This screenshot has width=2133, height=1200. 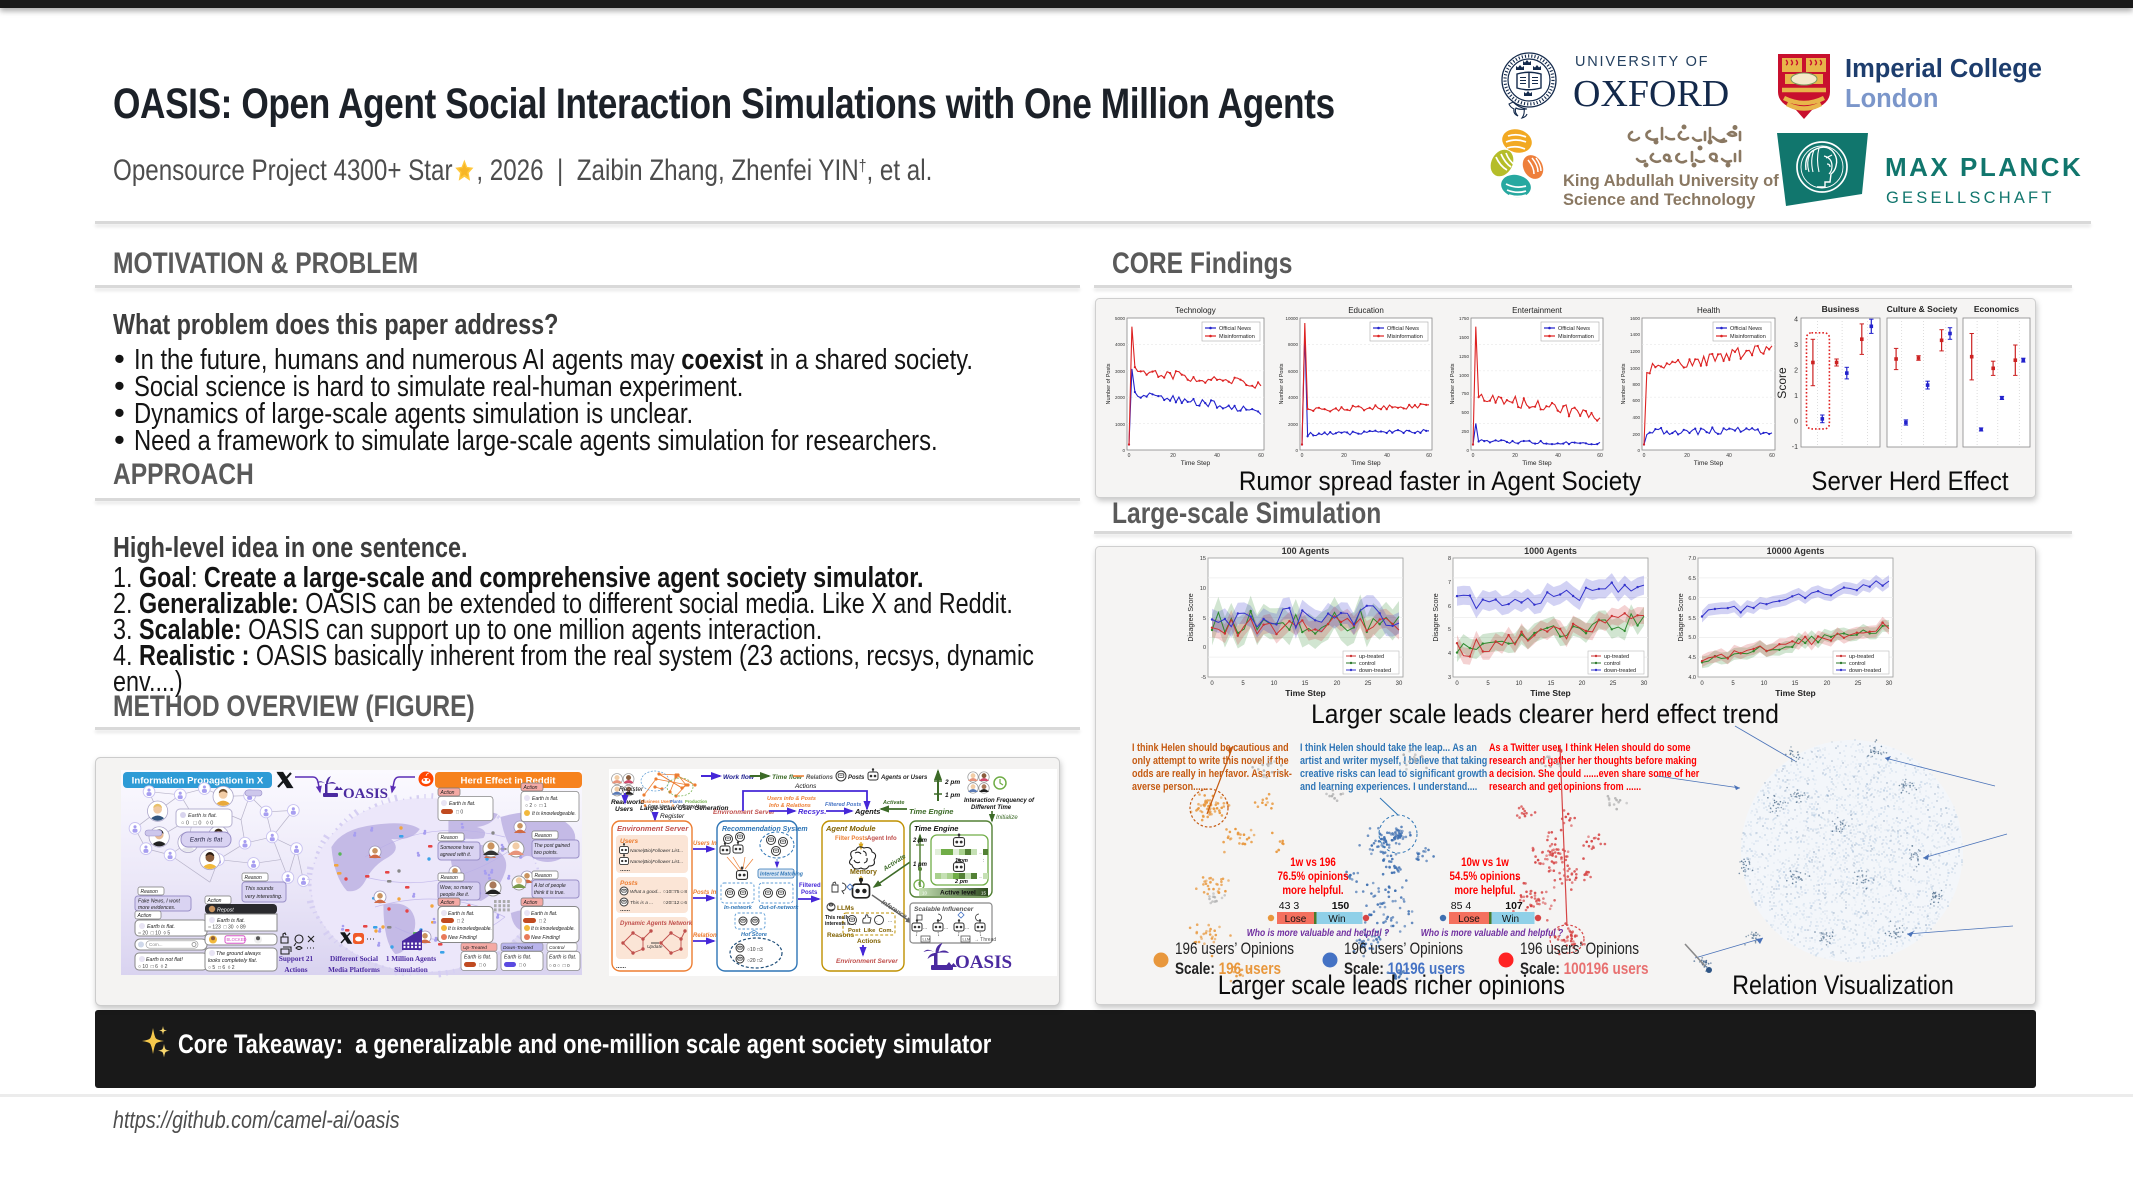 What do you see at coordinates (1550, 693) in the screenshot?
I see `svg-text: Time Step` at bounding box center [1550, 693].